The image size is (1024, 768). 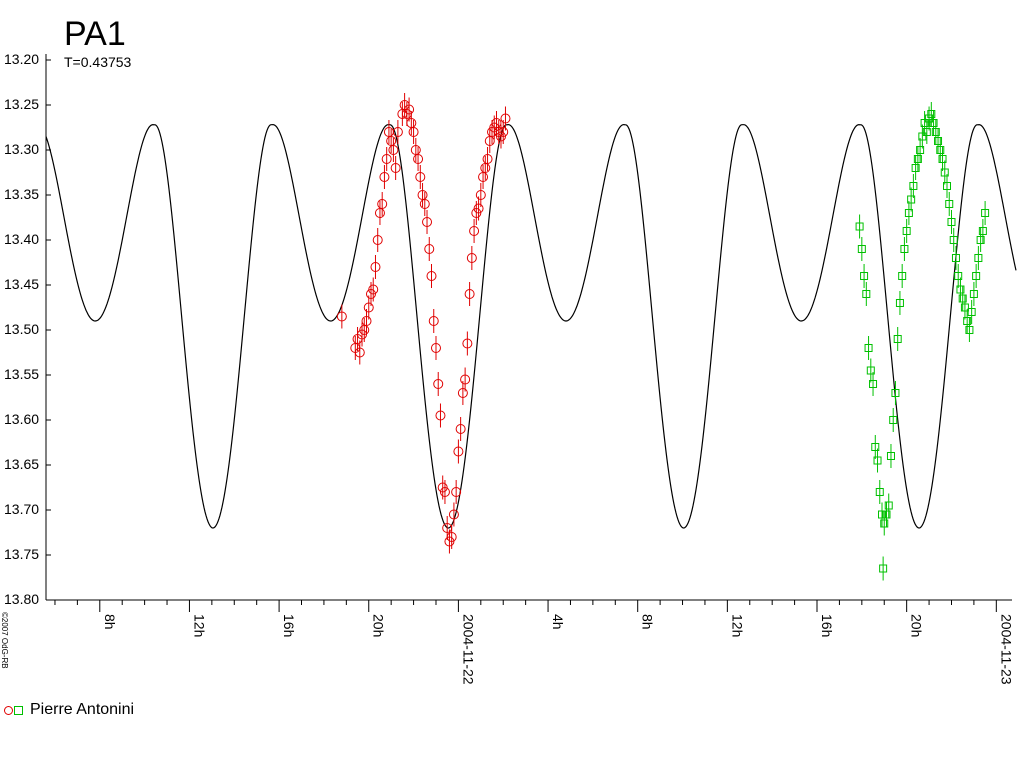 I want to click on y-tick-label: 13.75, so click(x=21, y=554).